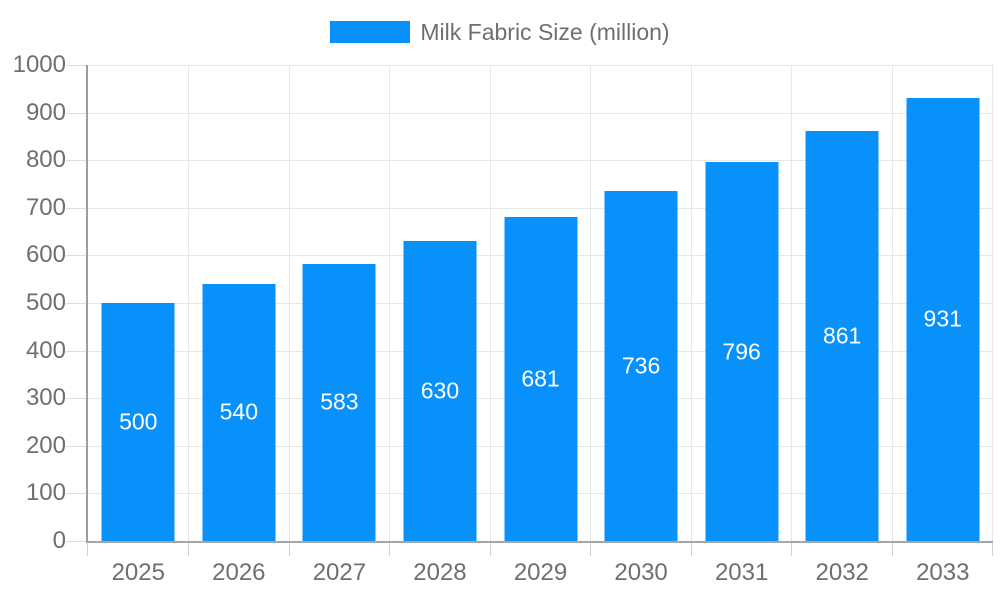 This screenshot has width=1000, height=600. I want to click on bar-value-label: 630, so click(440, 390).